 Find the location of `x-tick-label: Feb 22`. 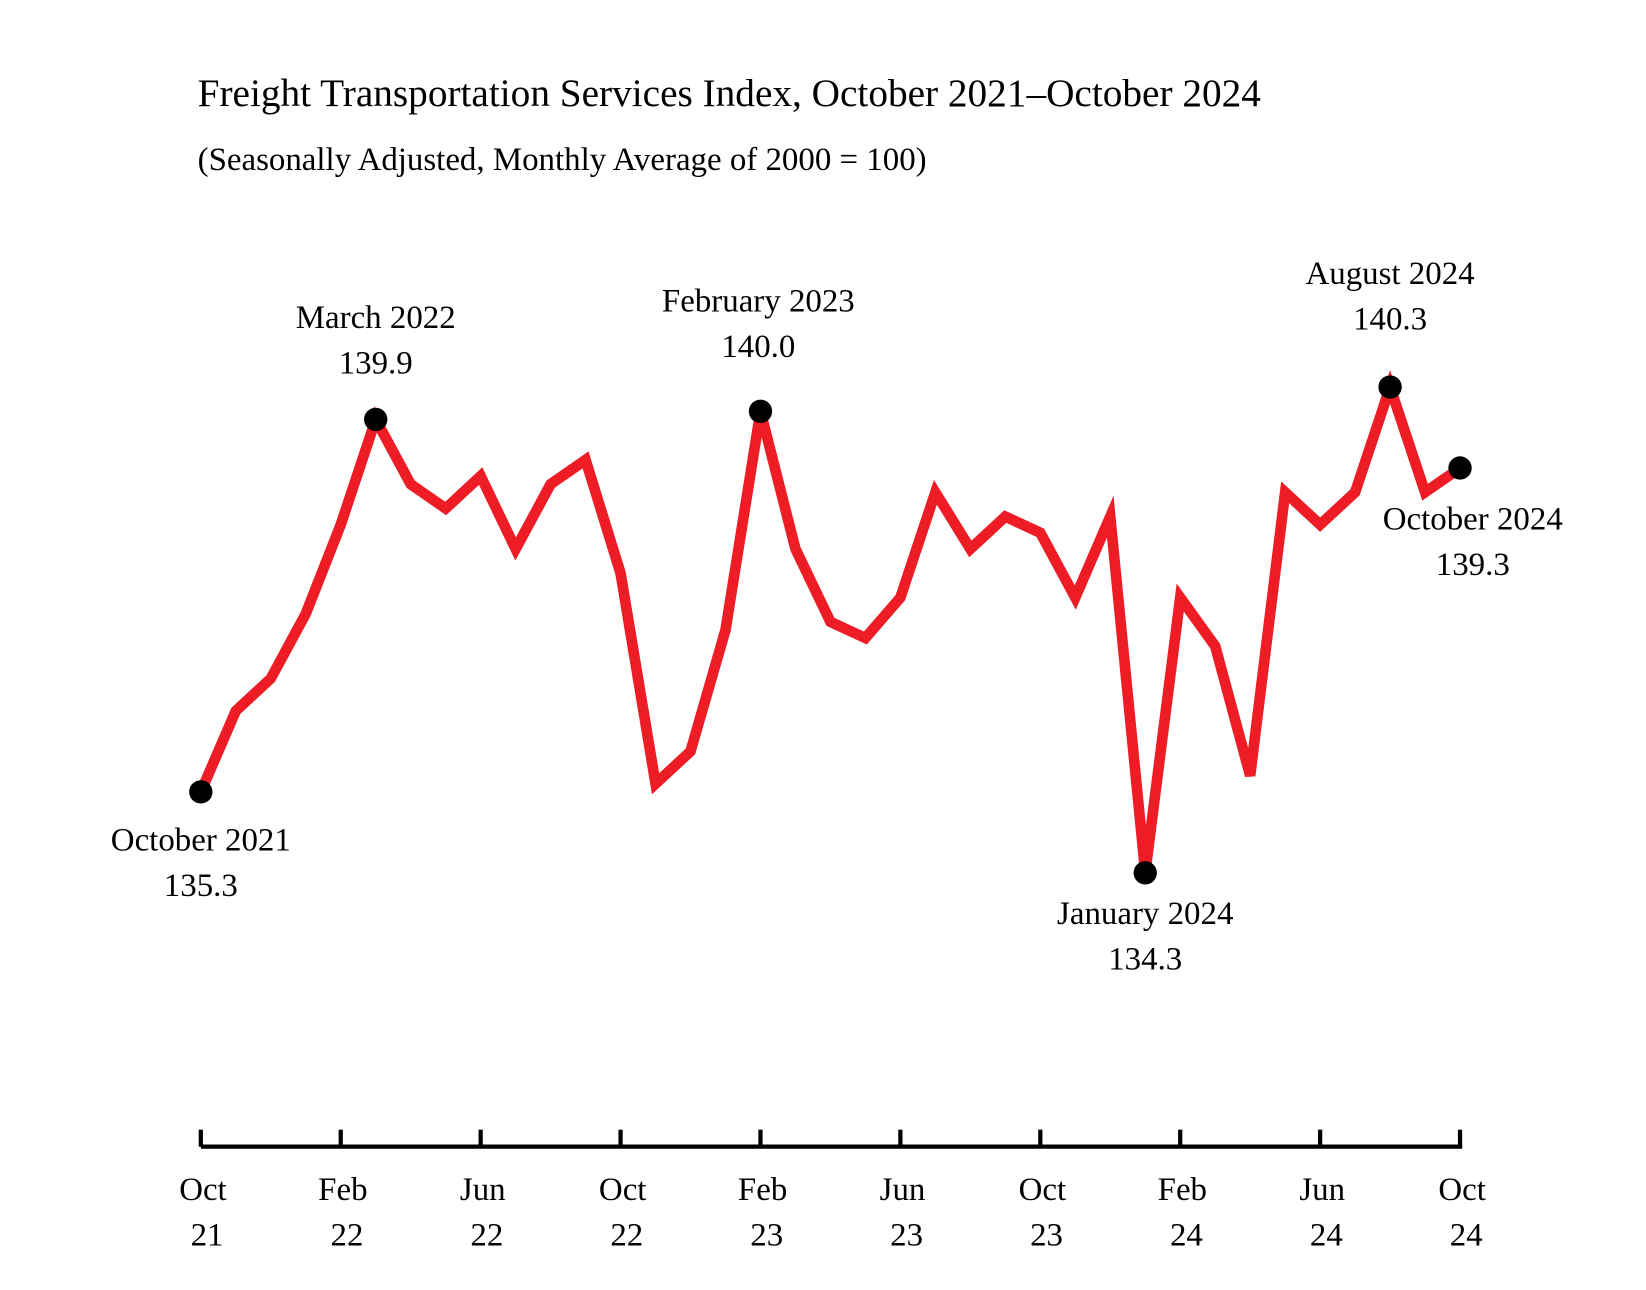

x-tick-label: Feb 22 is located at coordinates (342, 1213).